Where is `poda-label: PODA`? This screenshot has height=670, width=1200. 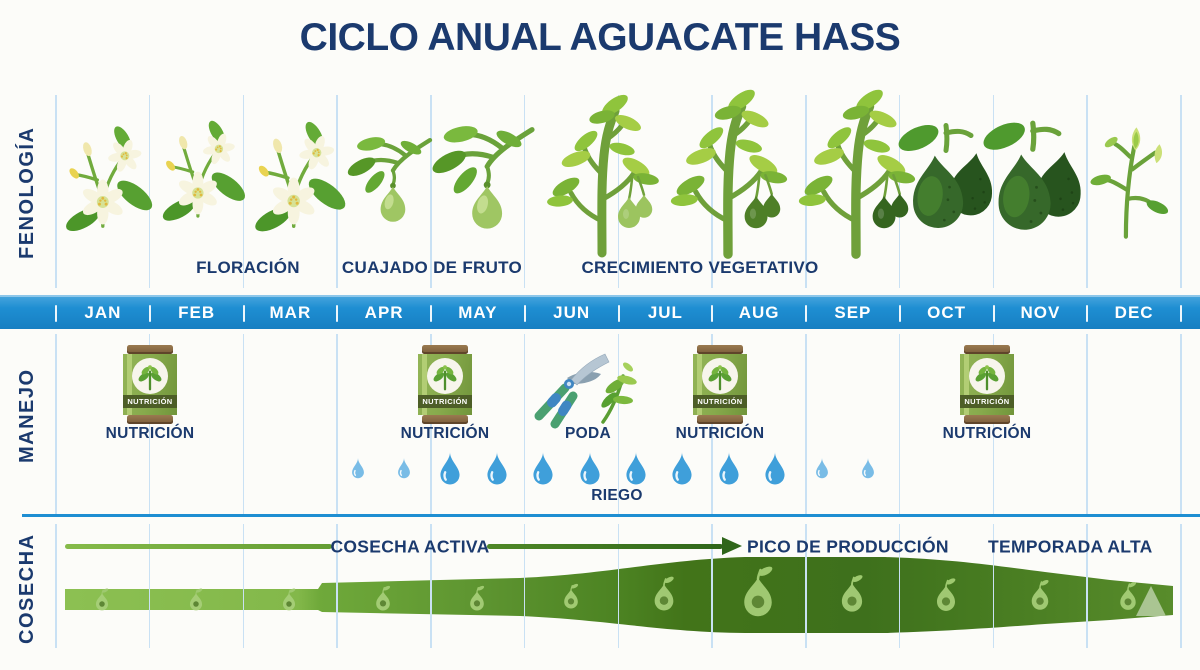 poda-label: PODA is located at coordinates (588, 433).